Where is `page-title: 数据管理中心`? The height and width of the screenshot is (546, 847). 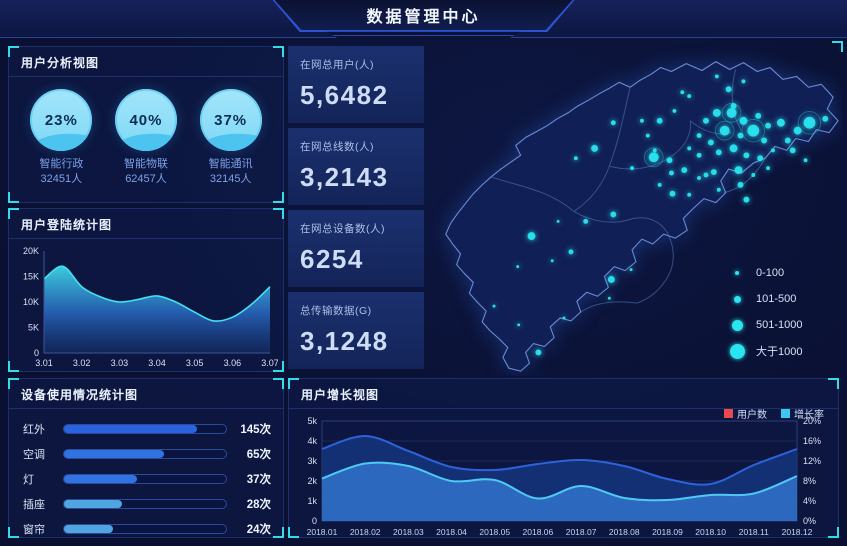
page-title: 数据管理中心 is located at coordinates (423, 17).